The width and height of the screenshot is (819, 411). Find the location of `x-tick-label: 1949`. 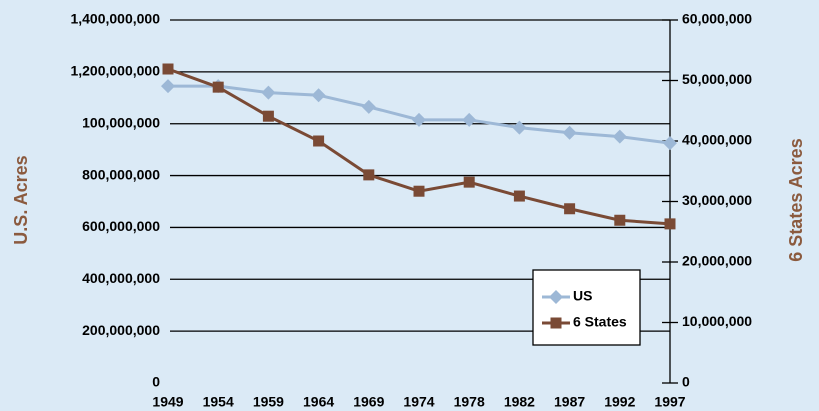

x-tick-label: 1949 is located at coordinates (167, 402).